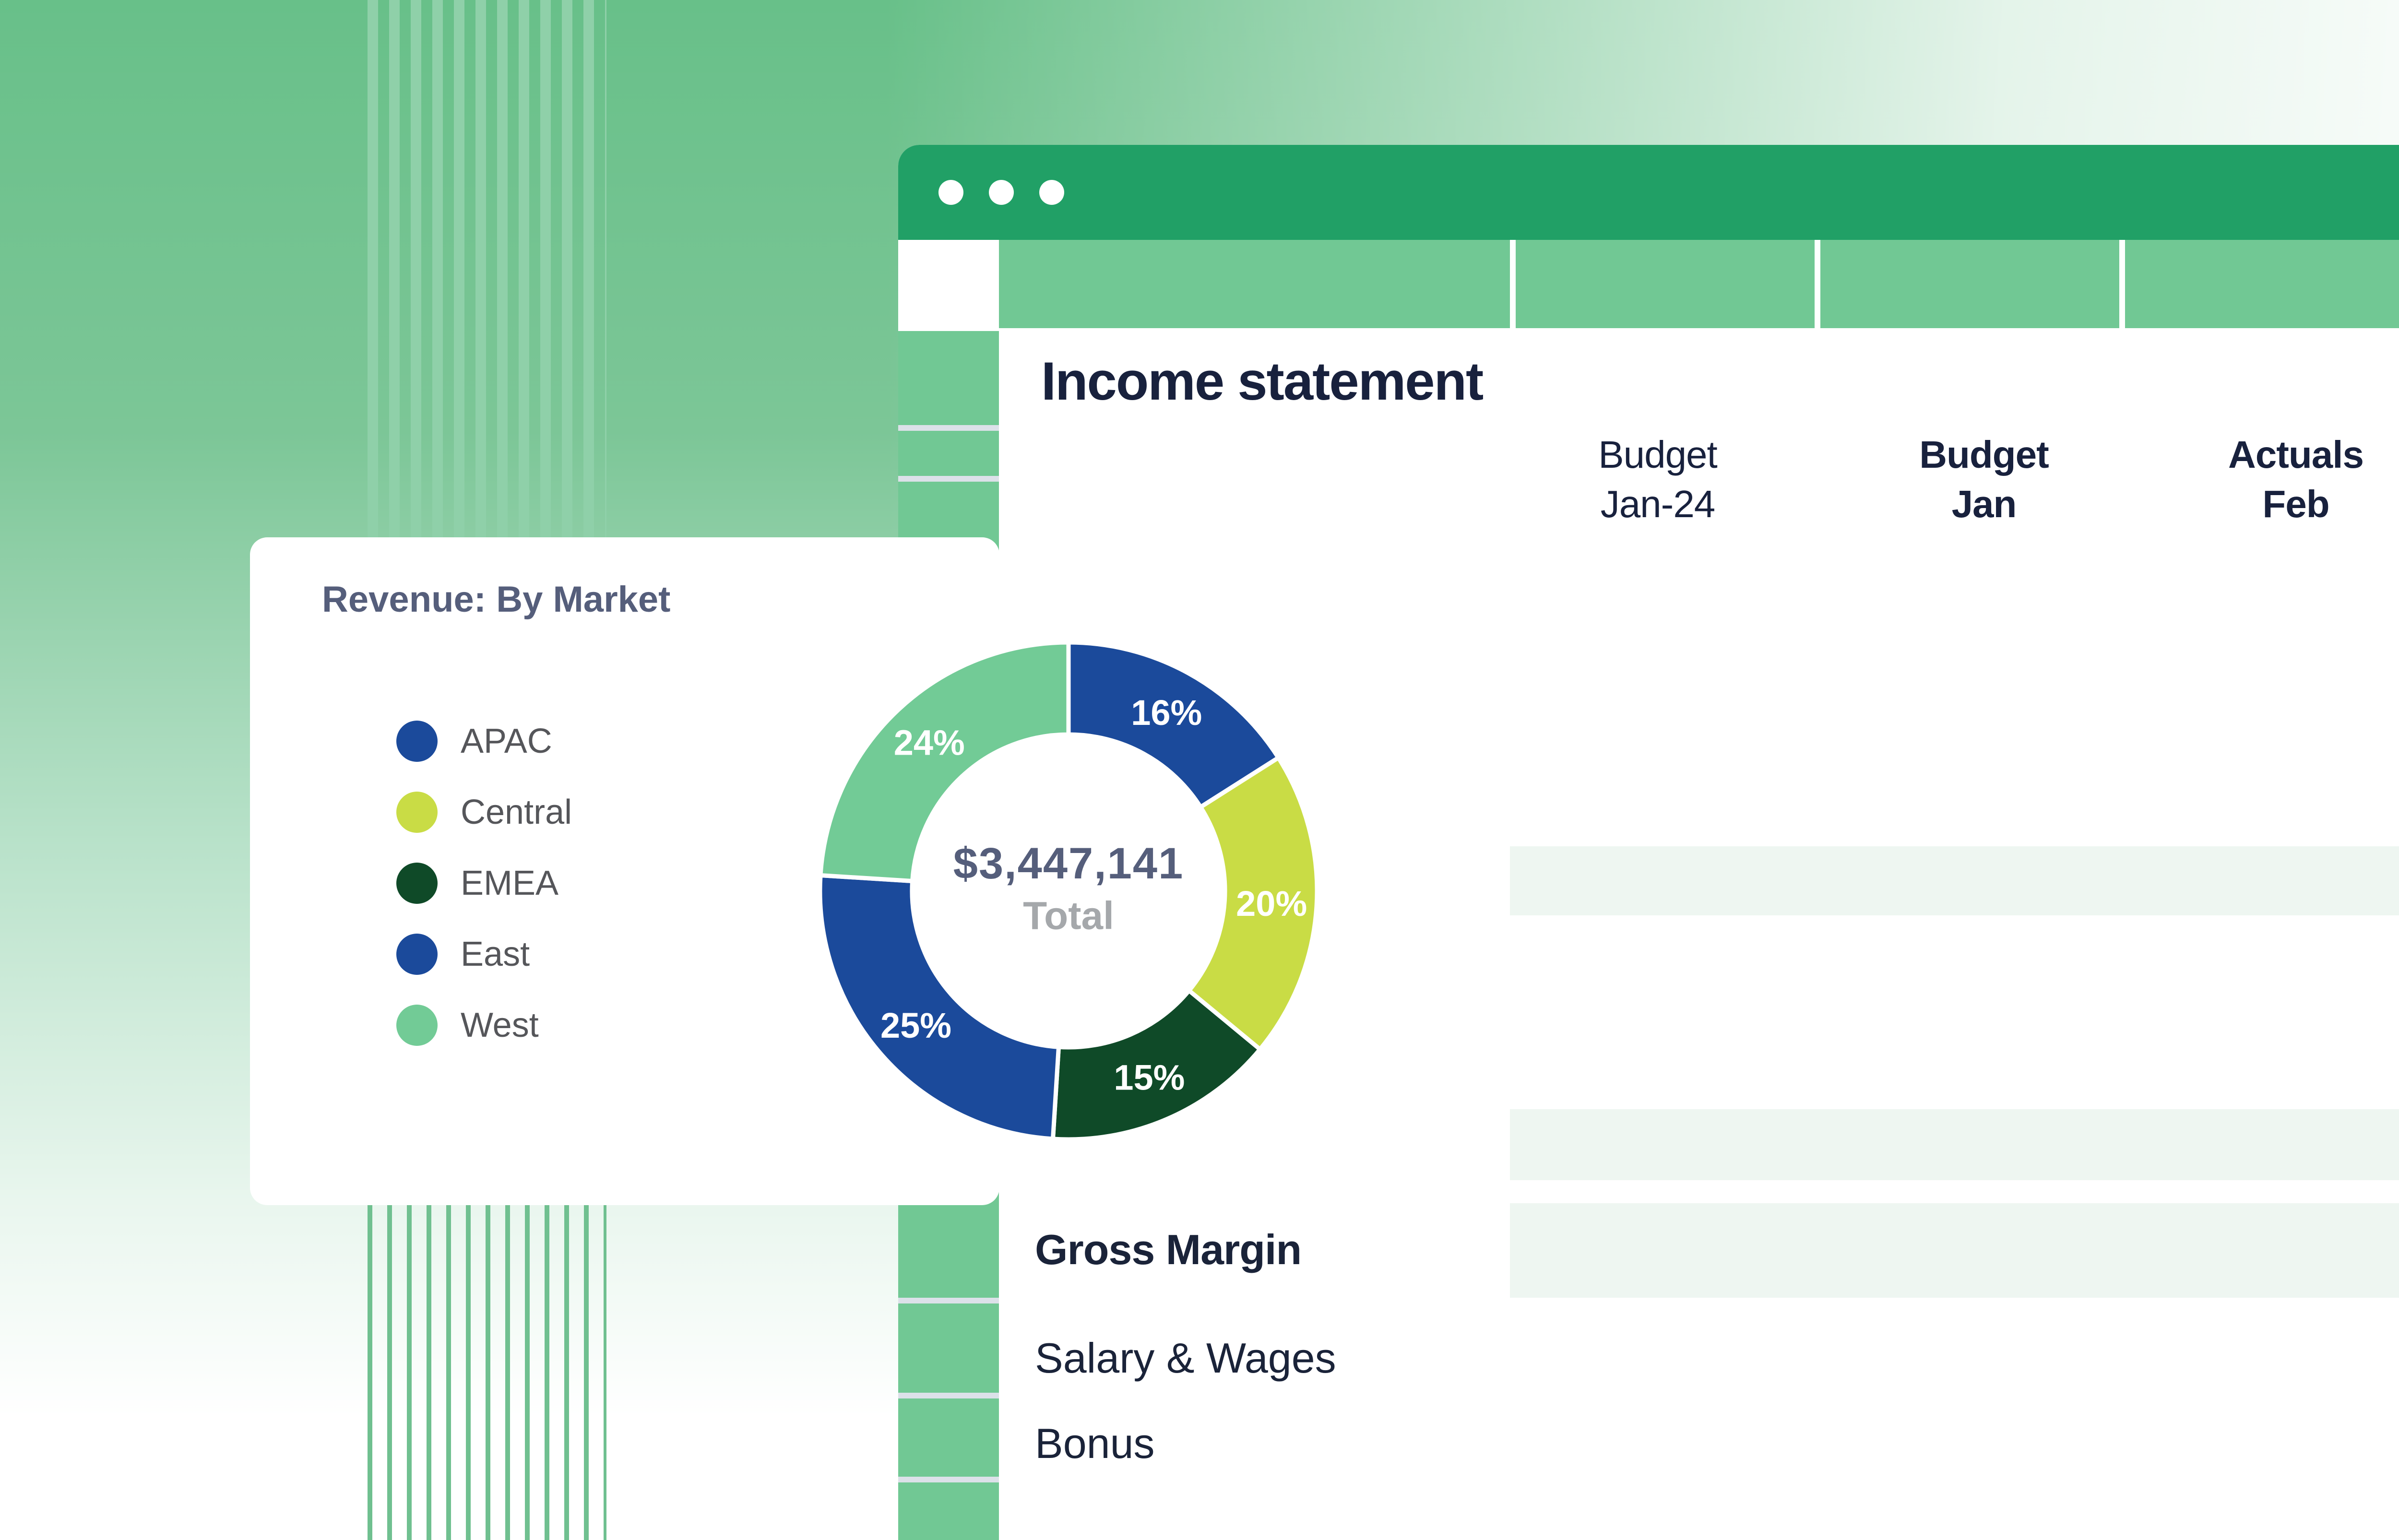 The width and height of the screenshot is (2399, 1540). I want to click on donut-segment-label-central: 20%, so click(1272, 904).